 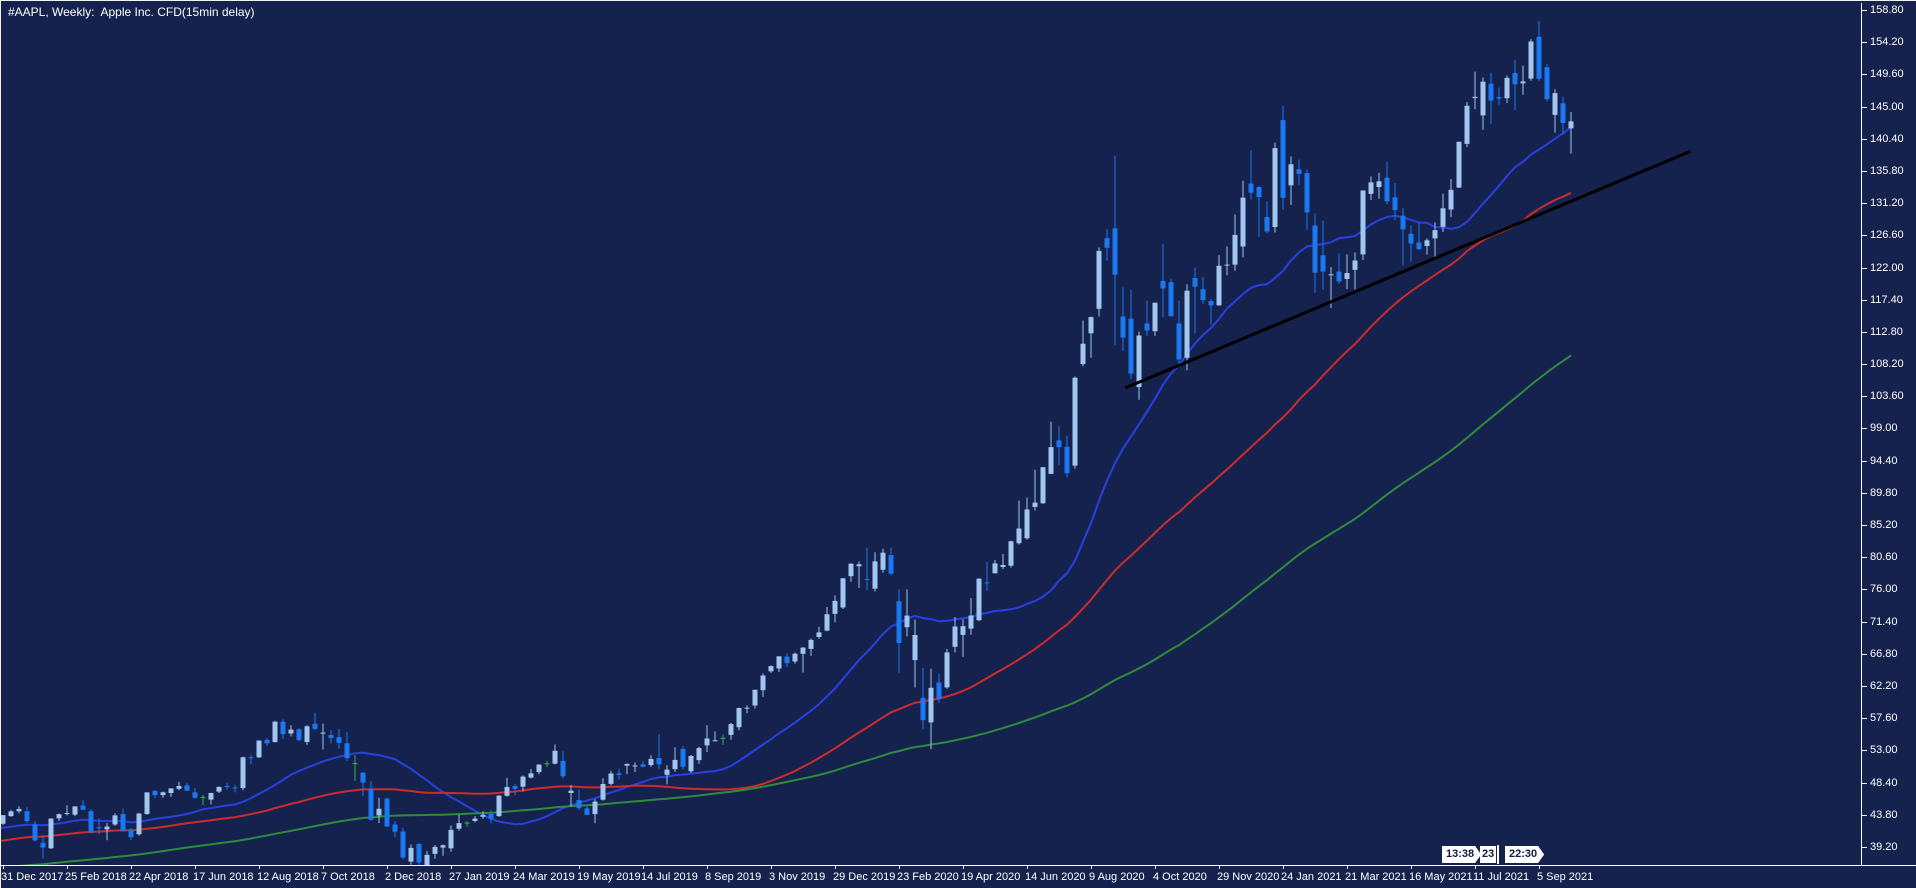 What do you see at coordinates (1884, 782) in the screenshot?
I see `price-label: 48.40` at bounding box center [1884, 782].